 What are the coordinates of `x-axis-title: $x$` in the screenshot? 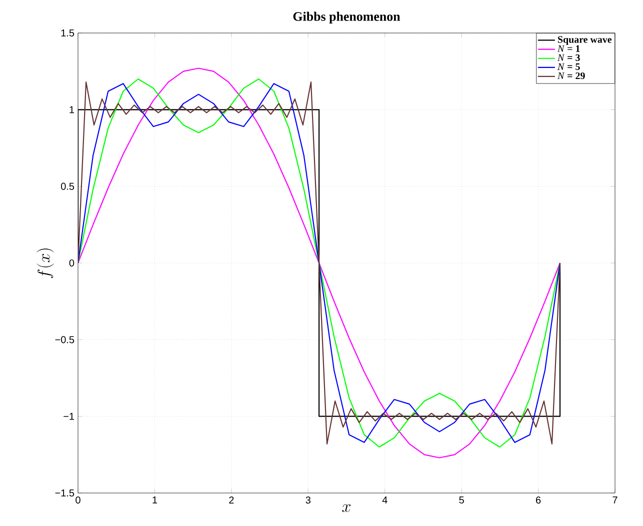 It's located at (346, 508).